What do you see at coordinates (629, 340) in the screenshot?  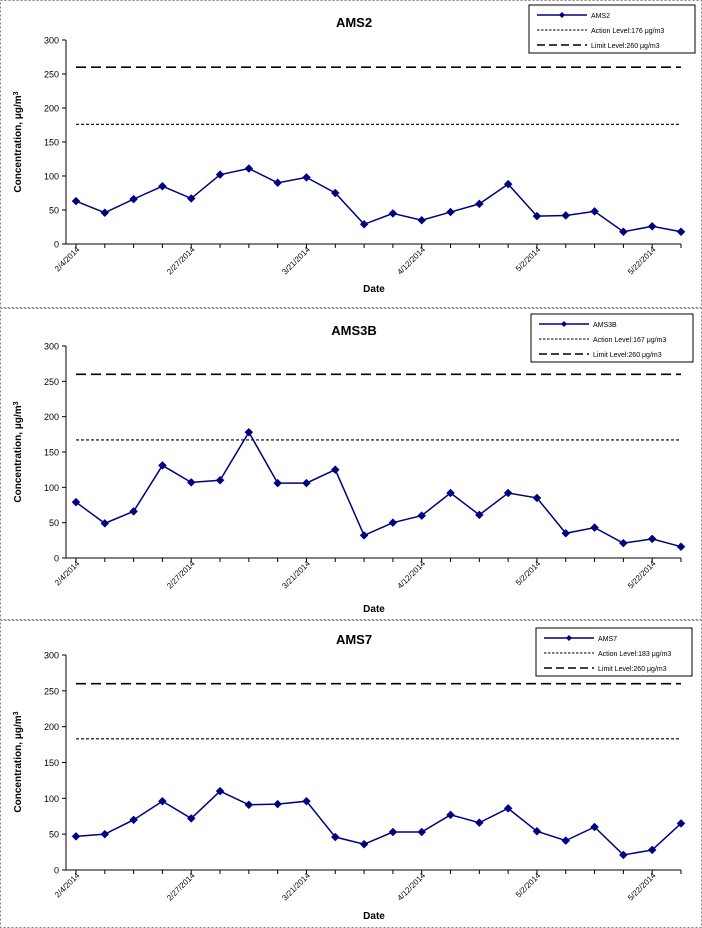 I see `legend-label: Action Level:167 μg/m3` at bounding box center [629, 340].